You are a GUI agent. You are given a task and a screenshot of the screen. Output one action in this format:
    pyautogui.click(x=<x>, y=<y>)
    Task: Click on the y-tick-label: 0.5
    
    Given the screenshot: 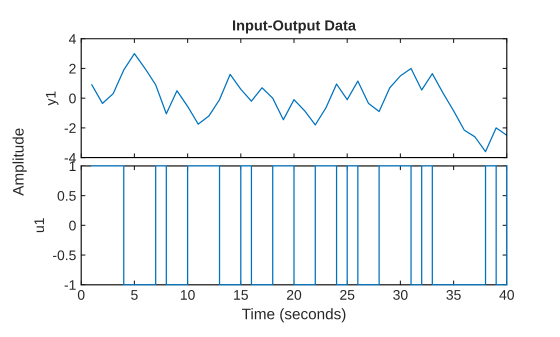 What is the action you would take?
    pyautogui.click(x=67, y=195)
    